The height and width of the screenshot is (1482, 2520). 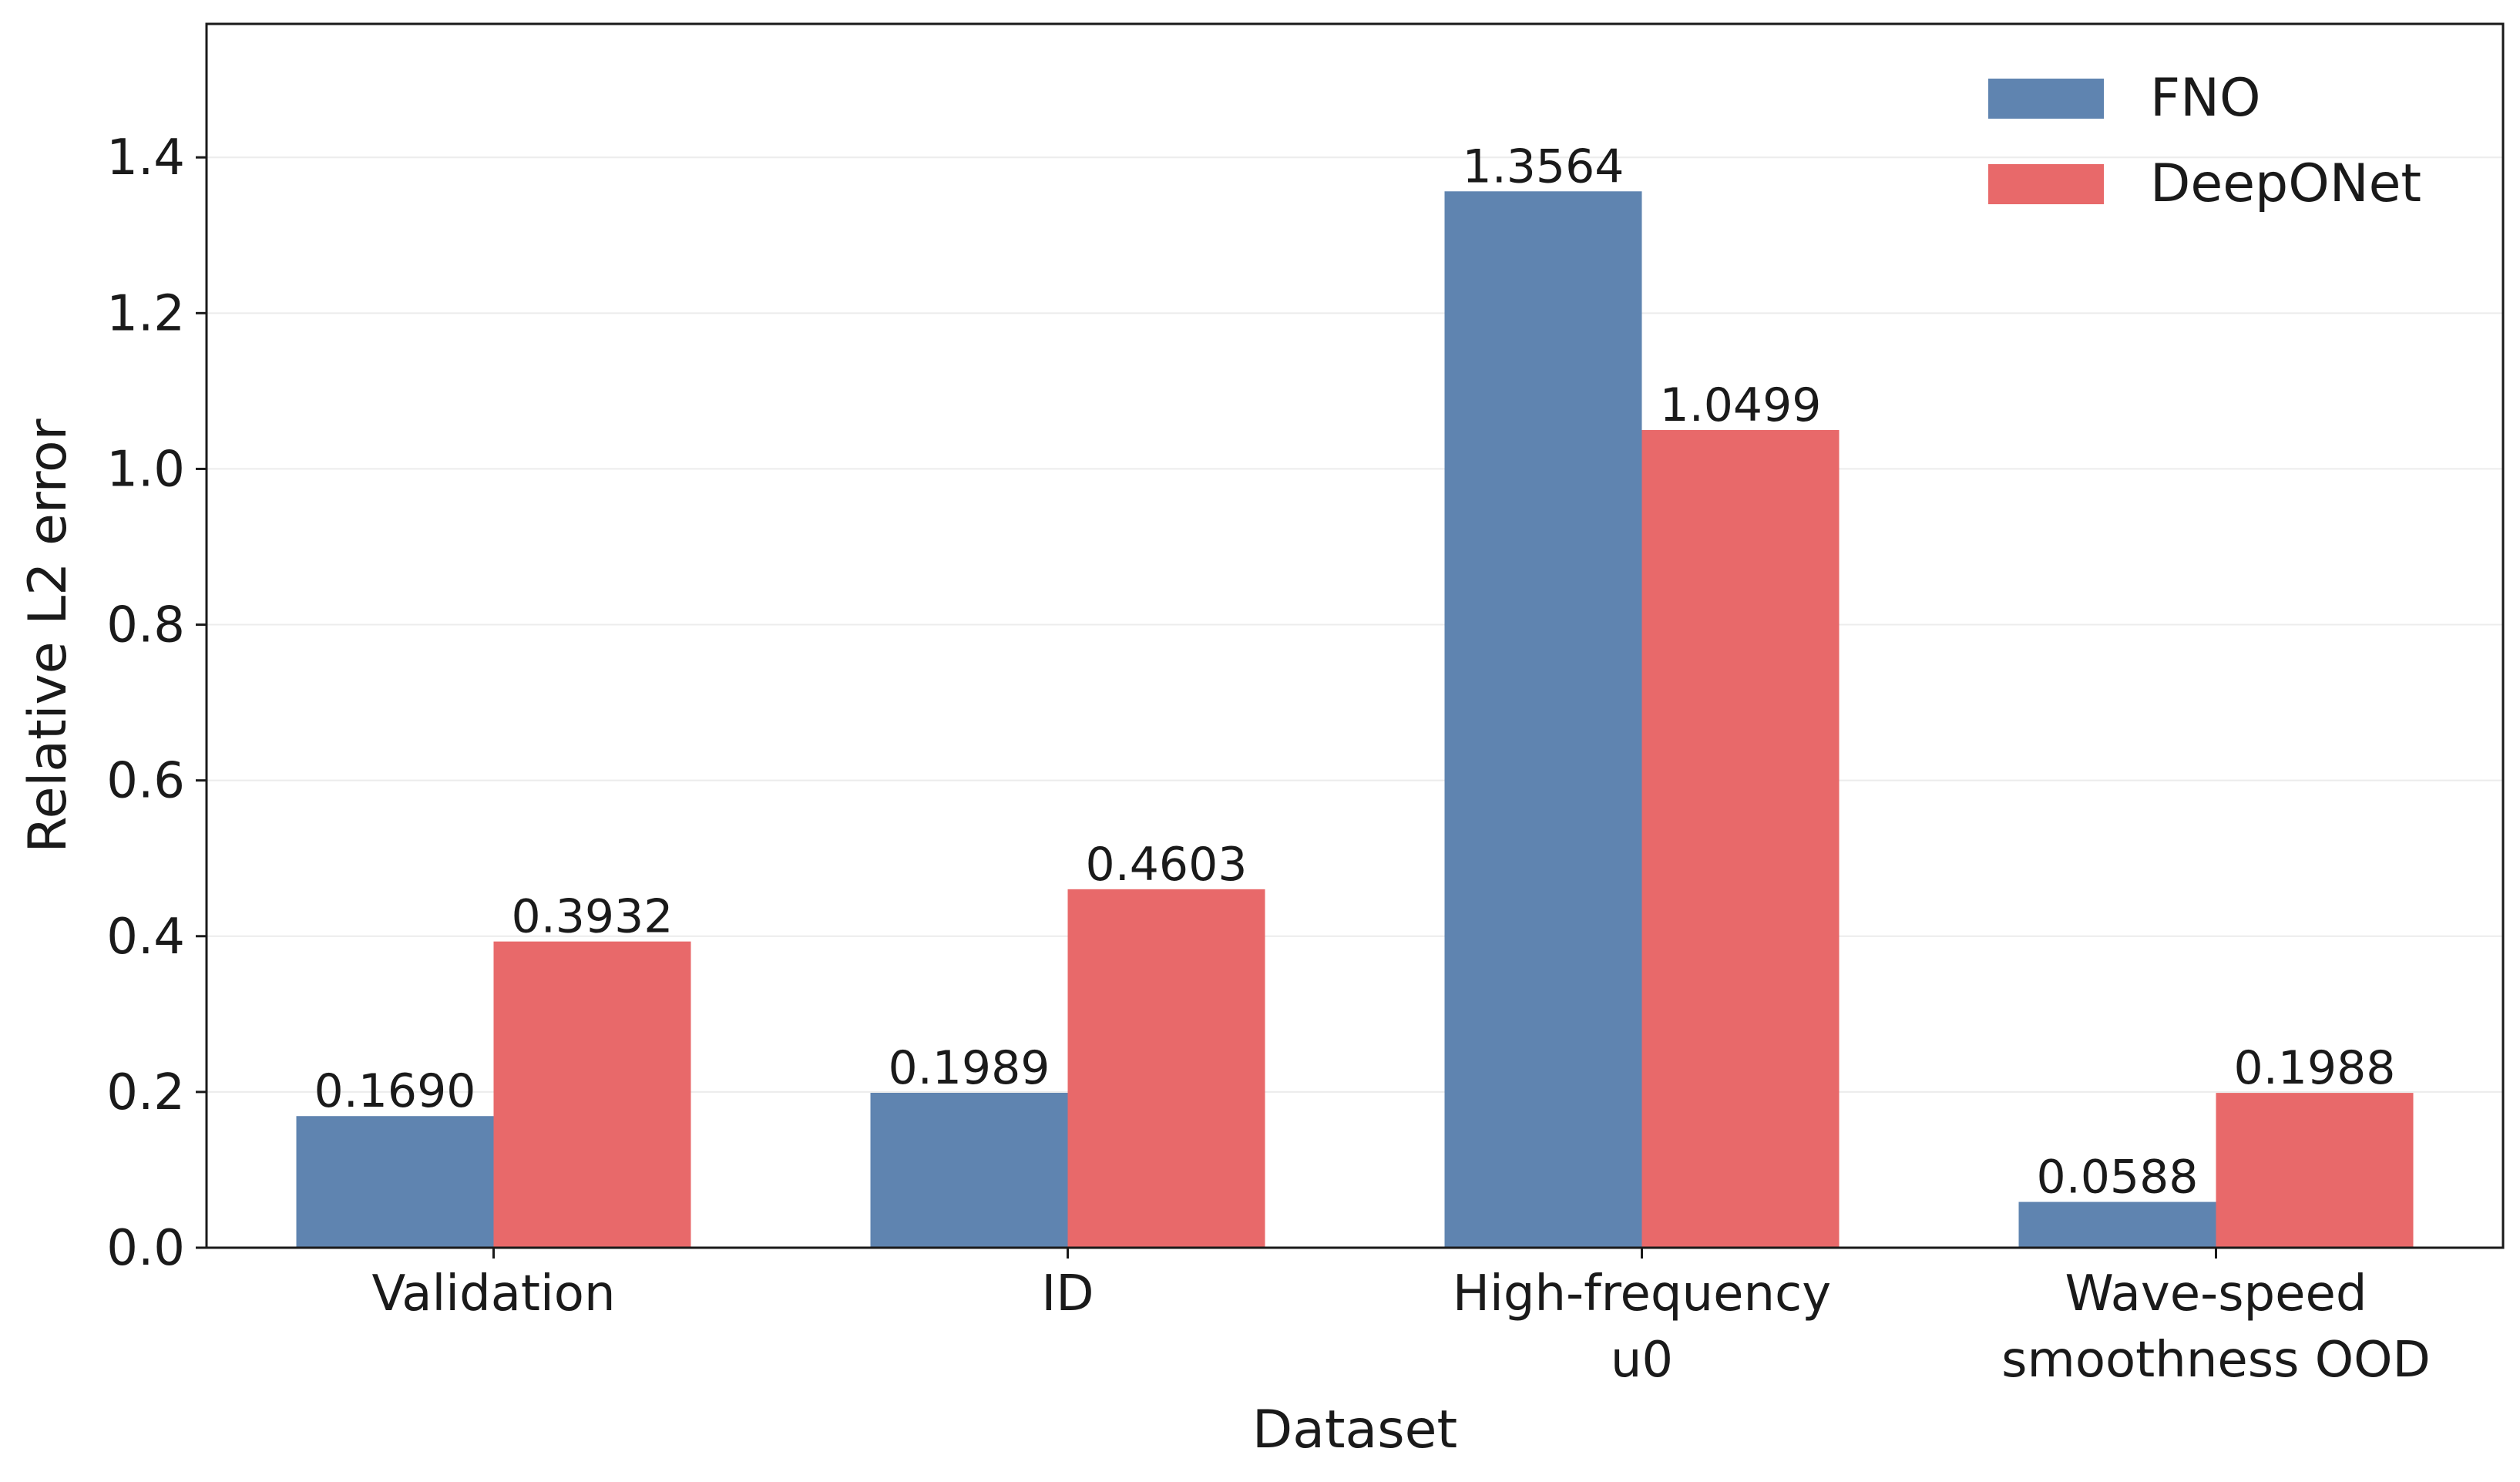 I want to click on bar-value-label: 0.0588, so click(x=2118, y=1178).